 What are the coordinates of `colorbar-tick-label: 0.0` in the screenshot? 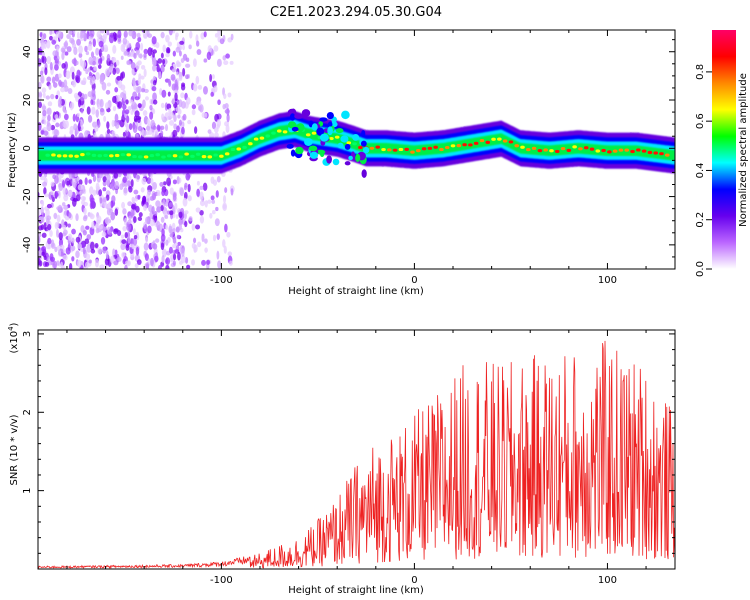 It's located at (700, 269).